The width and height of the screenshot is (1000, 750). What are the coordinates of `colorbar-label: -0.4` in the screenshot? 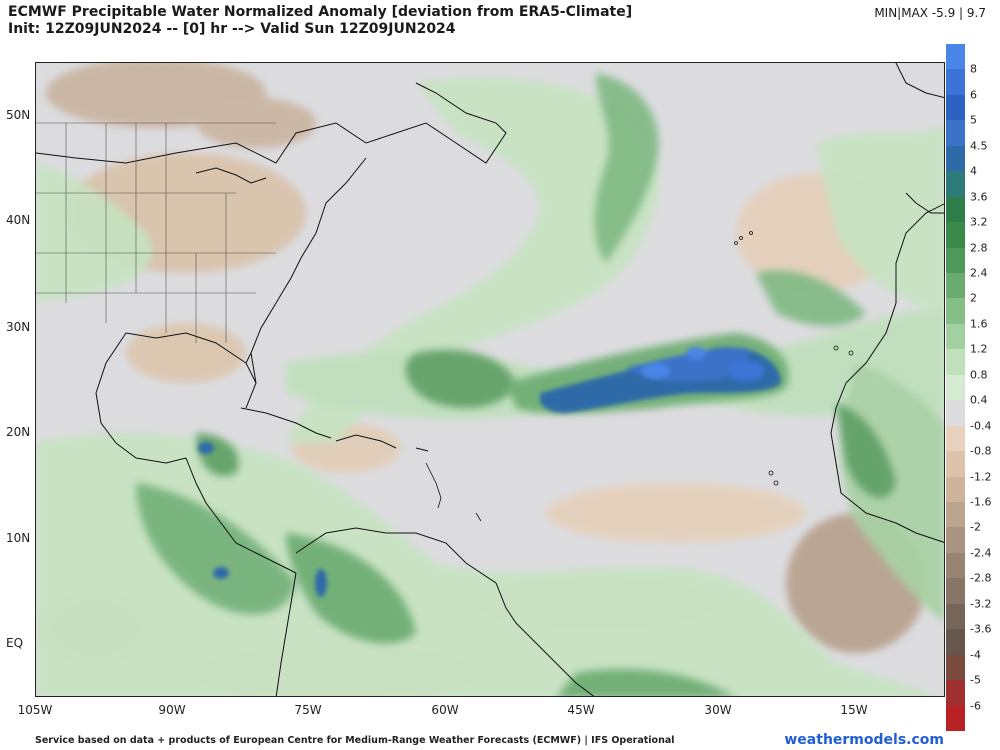 It's located at (981, 426).